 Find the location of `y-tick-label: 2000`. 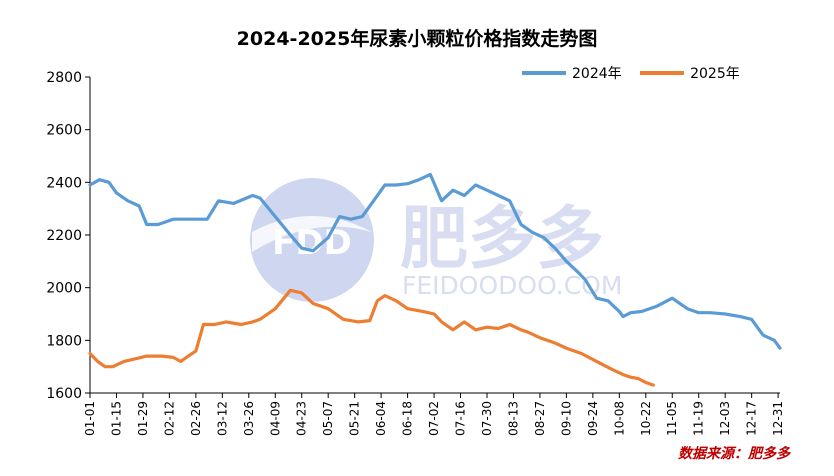

y-tick-label: 2000 is located at coordinates (64, 289).